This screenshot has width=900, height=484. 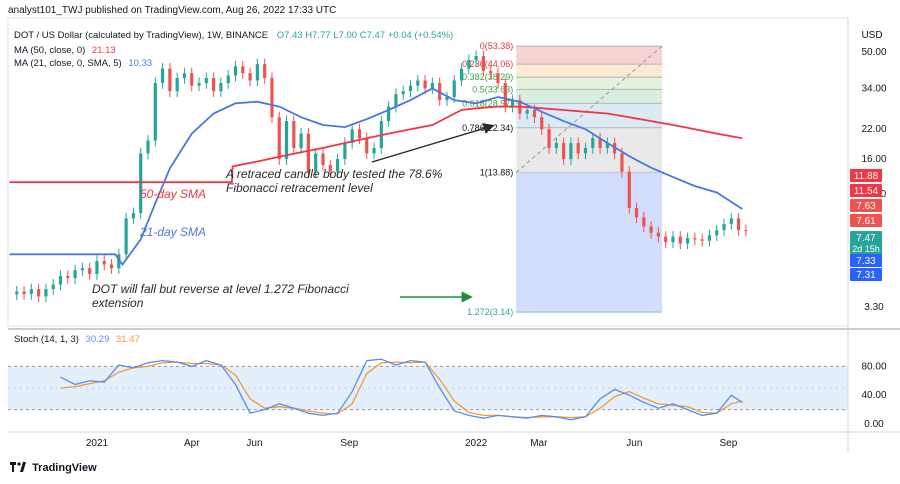 I want to click on annotation-line: 21-day SMA, so click(x=172, y=232).